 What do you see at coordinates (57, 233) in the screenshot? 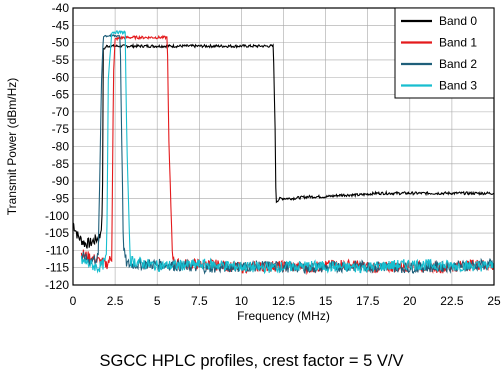
I see `y-tick-label: -105` at bounding box center [57, 233].